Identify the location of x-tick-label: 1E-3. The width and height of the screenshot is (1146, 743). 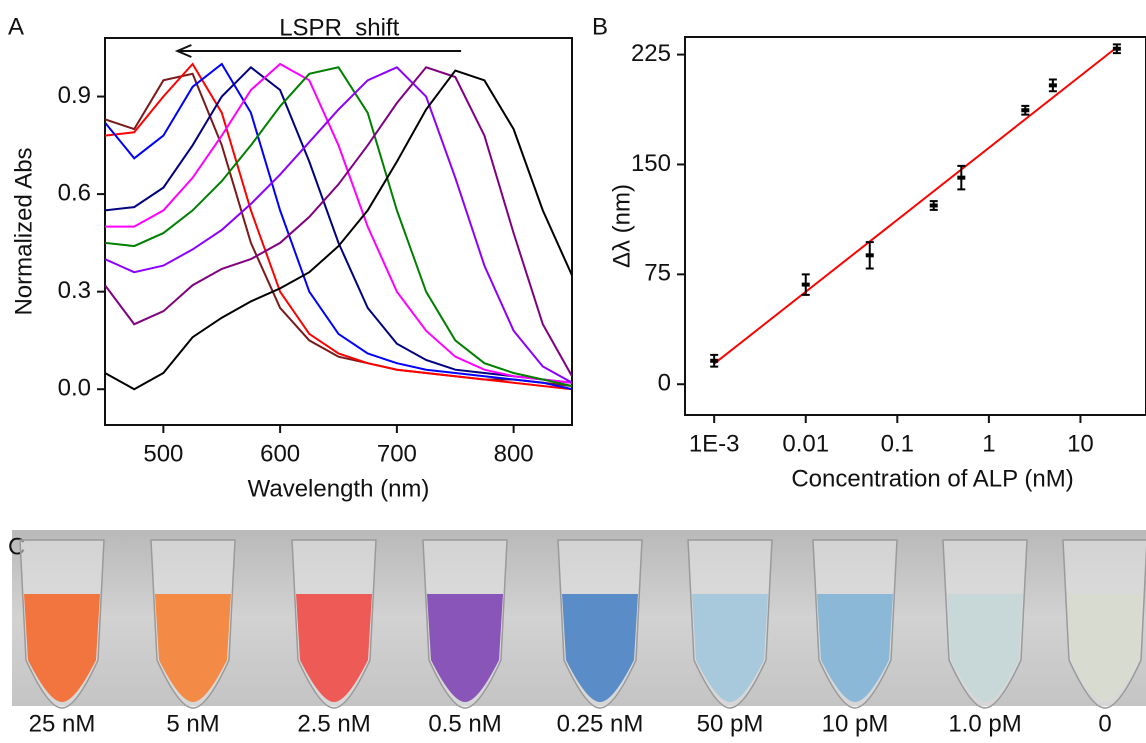
(714, 443).